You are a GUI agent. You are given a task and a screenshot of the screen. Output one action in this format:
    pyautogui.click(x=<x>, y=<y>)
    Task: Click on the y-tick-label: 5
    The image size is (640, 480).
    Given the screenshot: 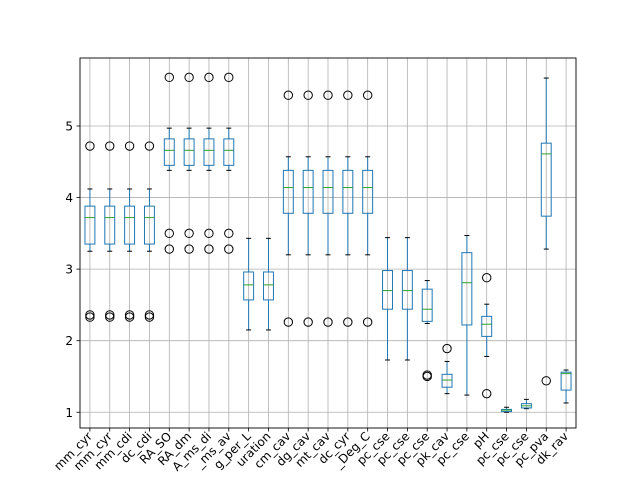 What is the action you would take?
    pyautogui.click(x=69, y=126)
    